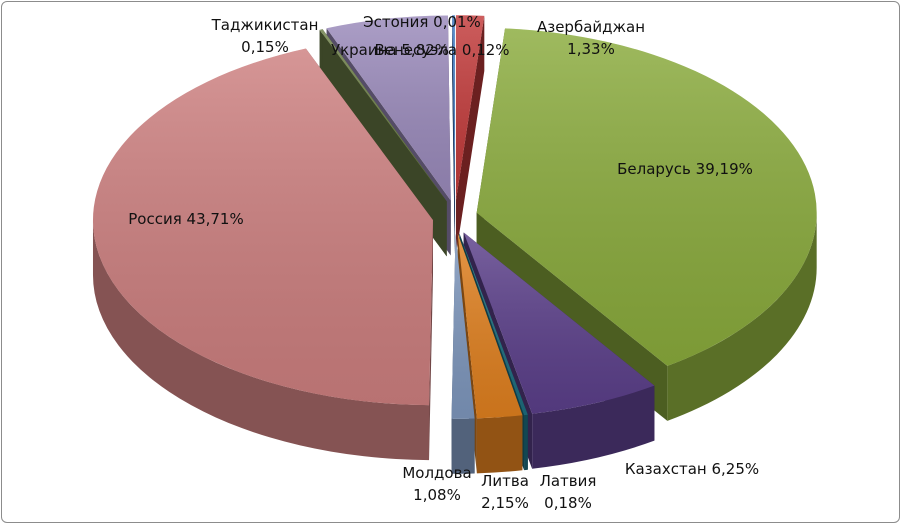  What do you see at coordinates (265, 36) in the screenshot?
I see `slice-label-8: Таджикистан 0,15%` at bounding box center [265, 36].